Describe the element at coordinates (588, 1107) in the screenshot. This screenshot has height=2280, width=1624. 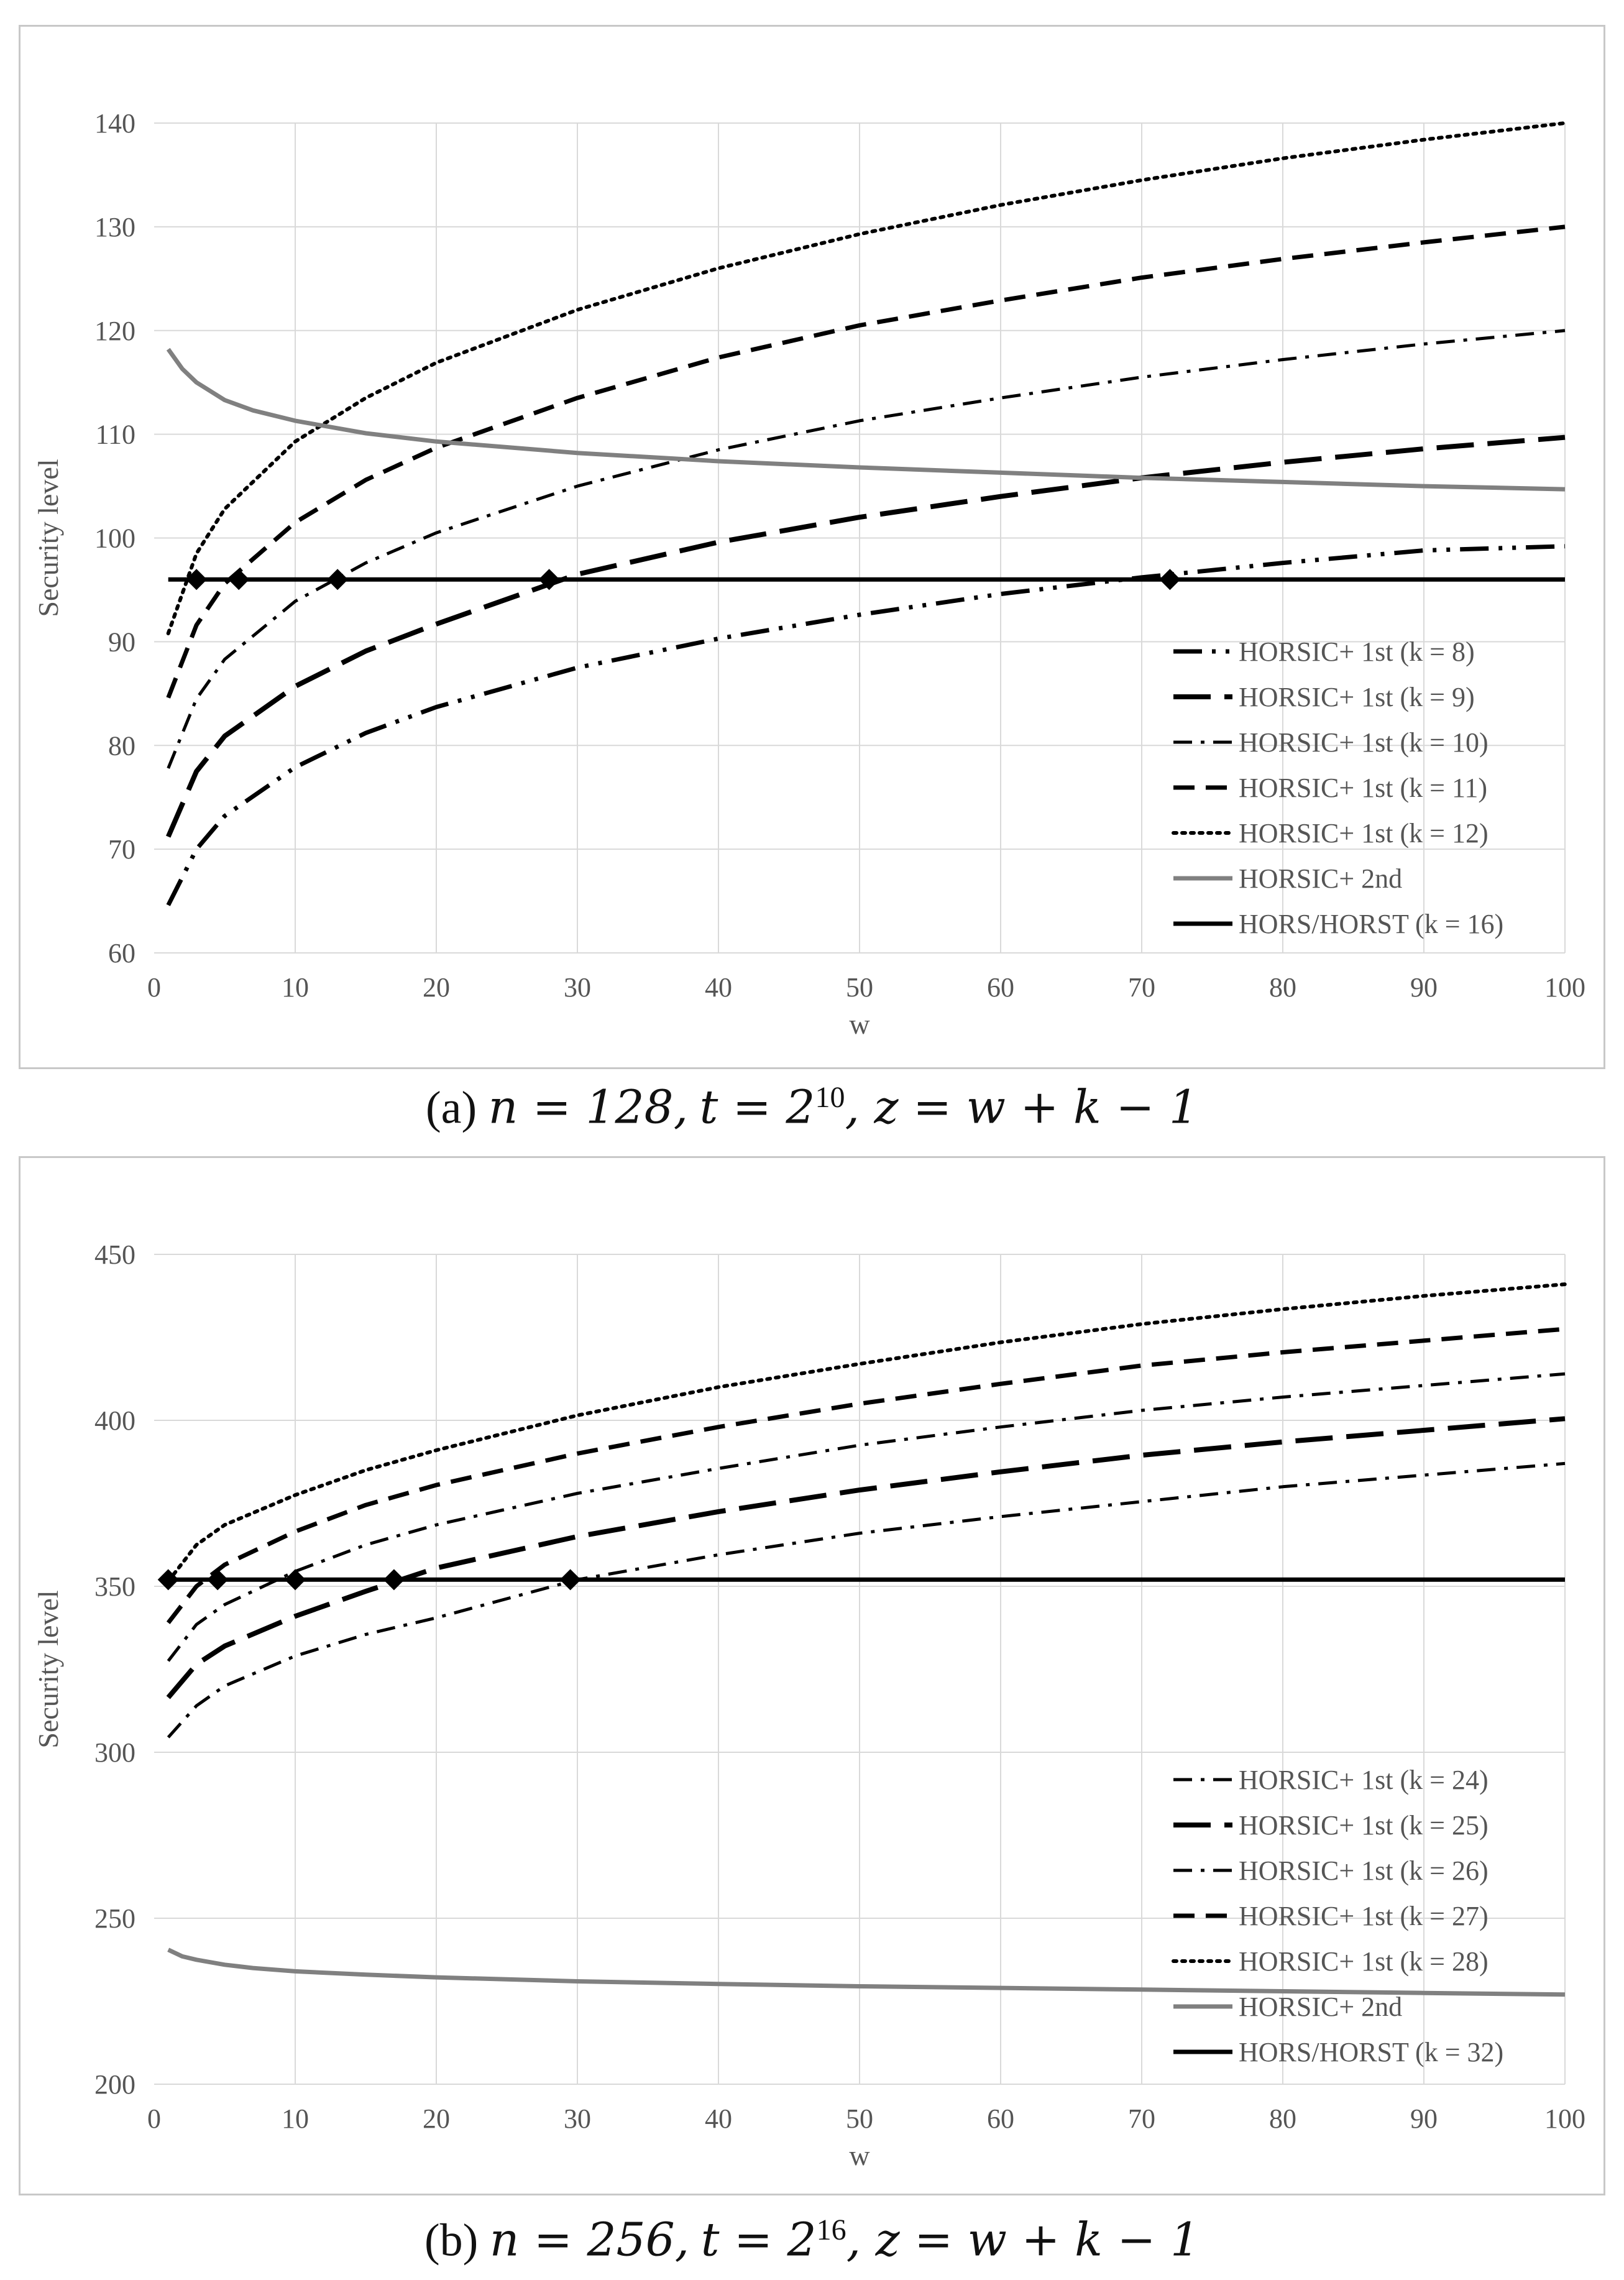
I see `caption-a-n: n = 128,` at that location.